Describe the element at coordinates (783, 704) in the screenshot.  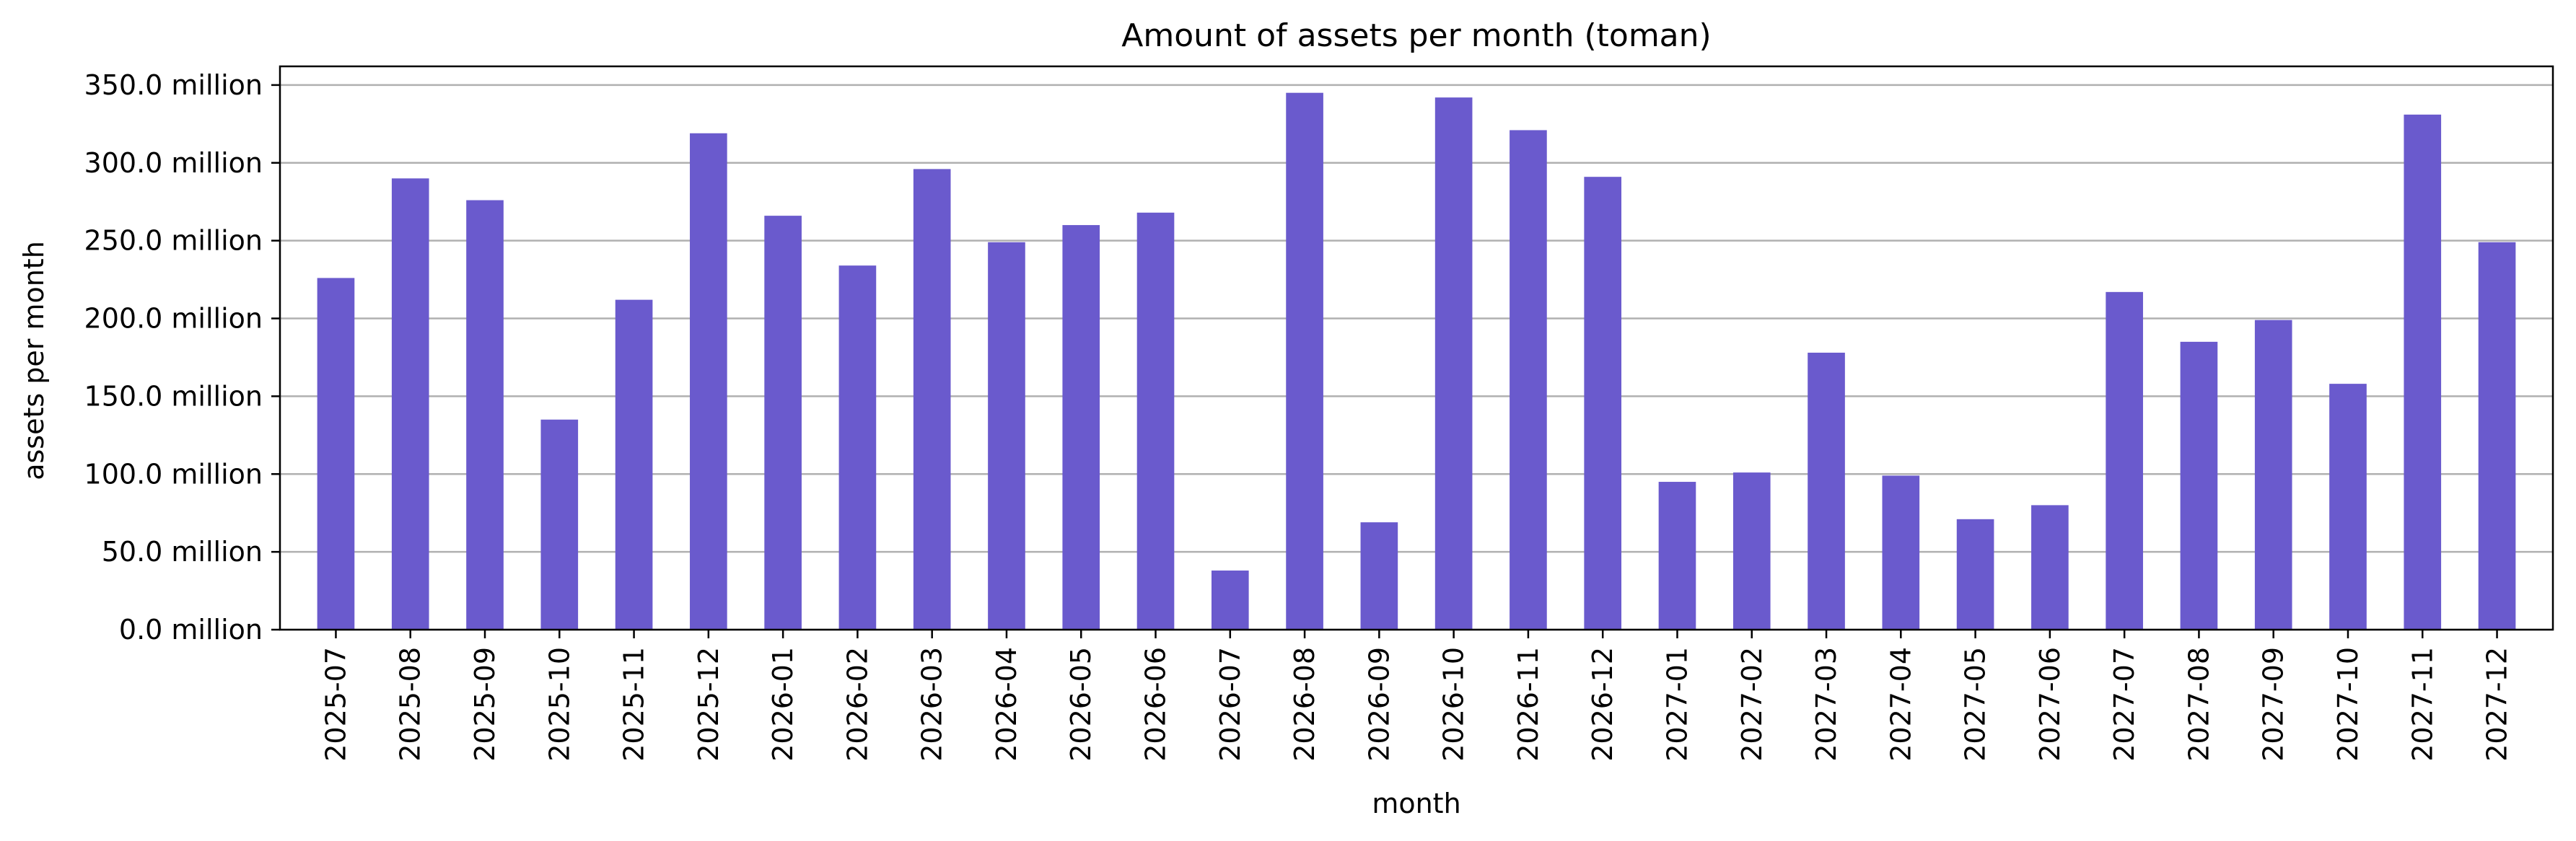
I see `x-tick-label: 2026-01` at that location.